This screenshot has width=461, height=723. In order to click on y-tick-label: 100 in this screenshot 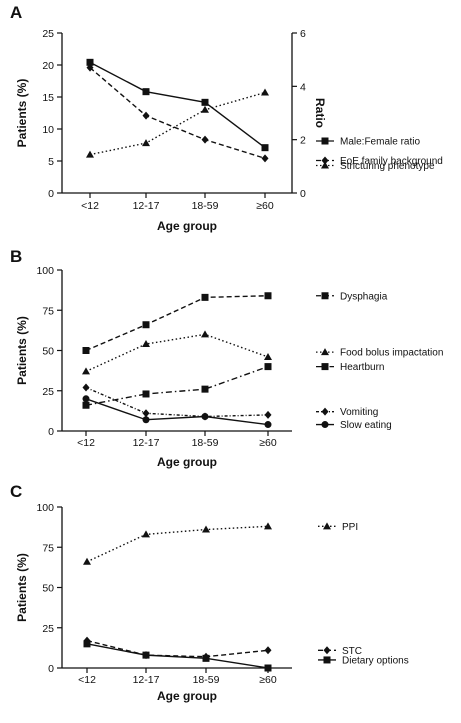, I will do `click(45, 271)`.